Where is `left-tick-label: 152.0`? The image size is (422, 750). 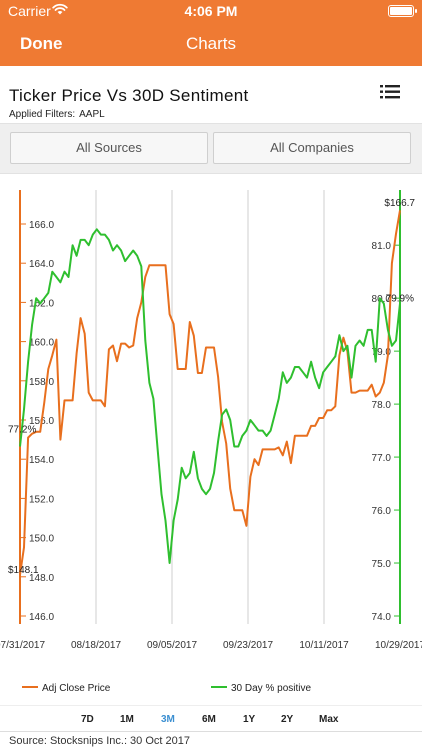 left-tick-label: 152.0 is located at coordinates (41, 499).